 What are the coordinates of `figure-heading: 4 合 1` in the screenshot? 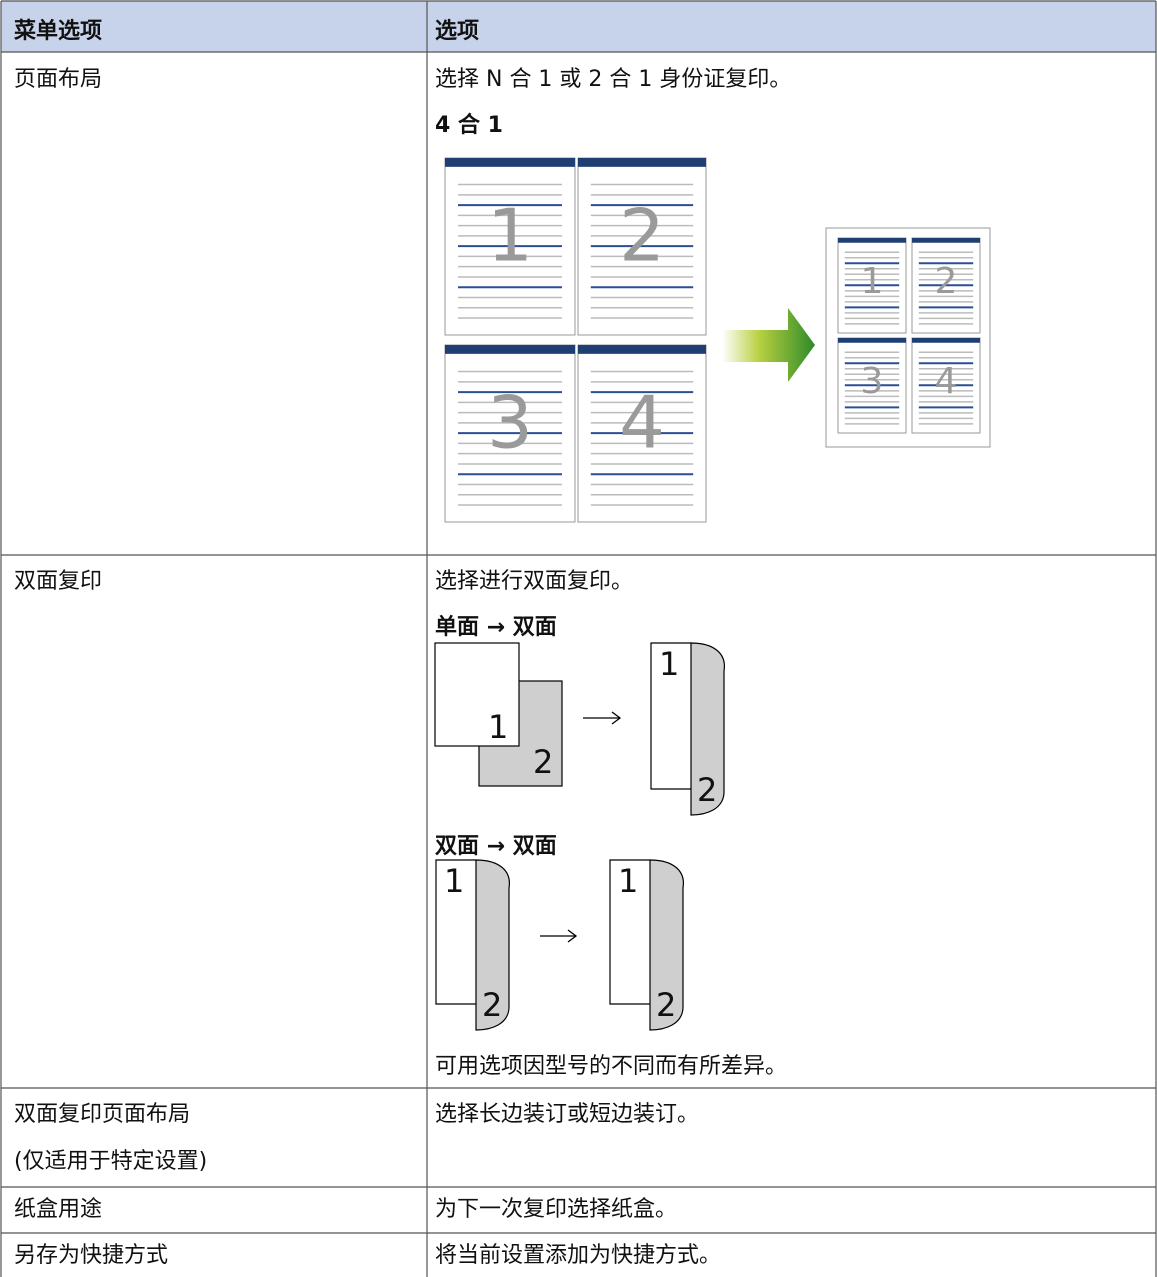 It's located at (469, 125).